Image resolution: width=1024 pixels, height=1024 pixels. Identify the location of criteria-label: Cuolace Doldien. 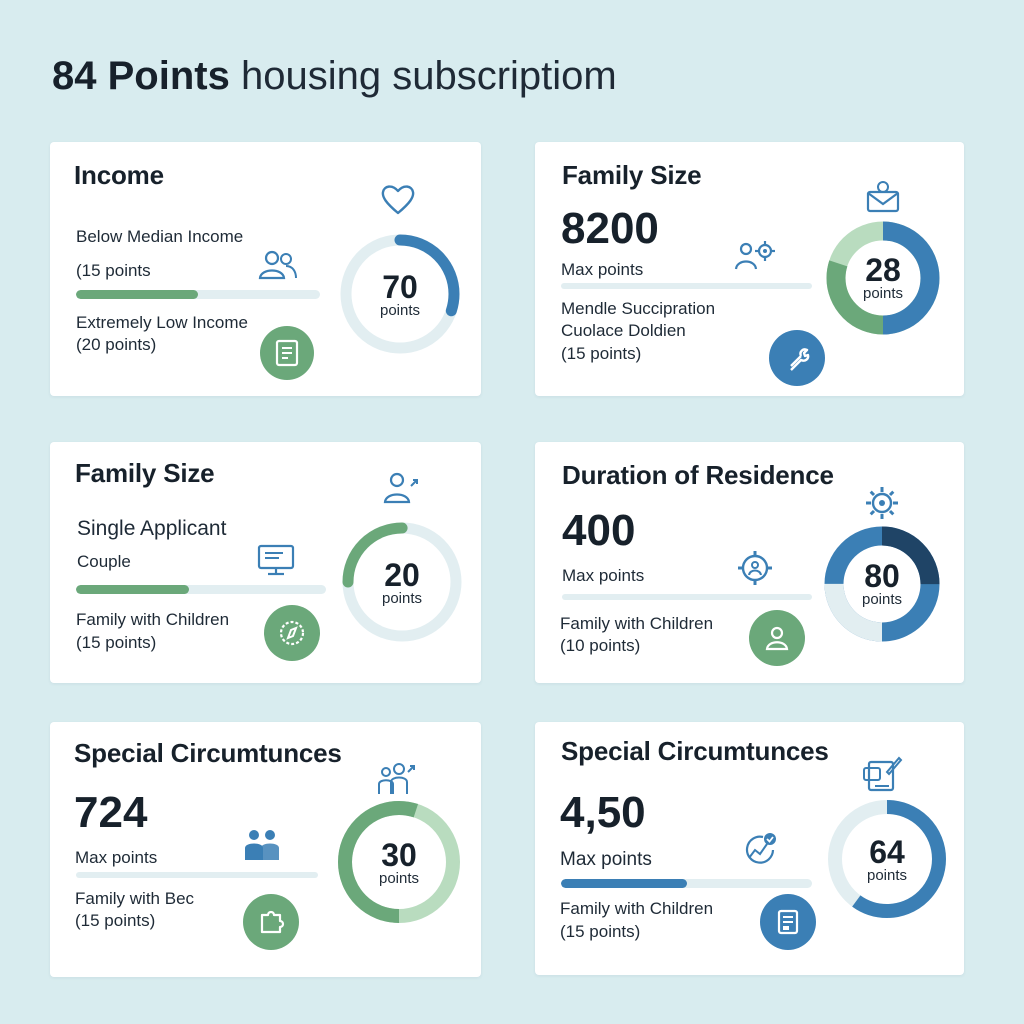
(623, 330).